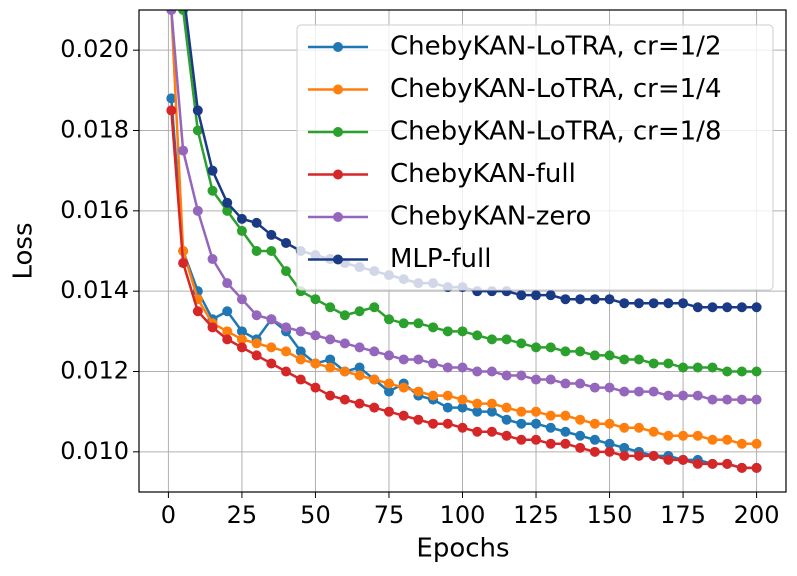  I want to click on legend-label: ChebyKAN-LoTRA, cr=1/2, so click(556, 47).